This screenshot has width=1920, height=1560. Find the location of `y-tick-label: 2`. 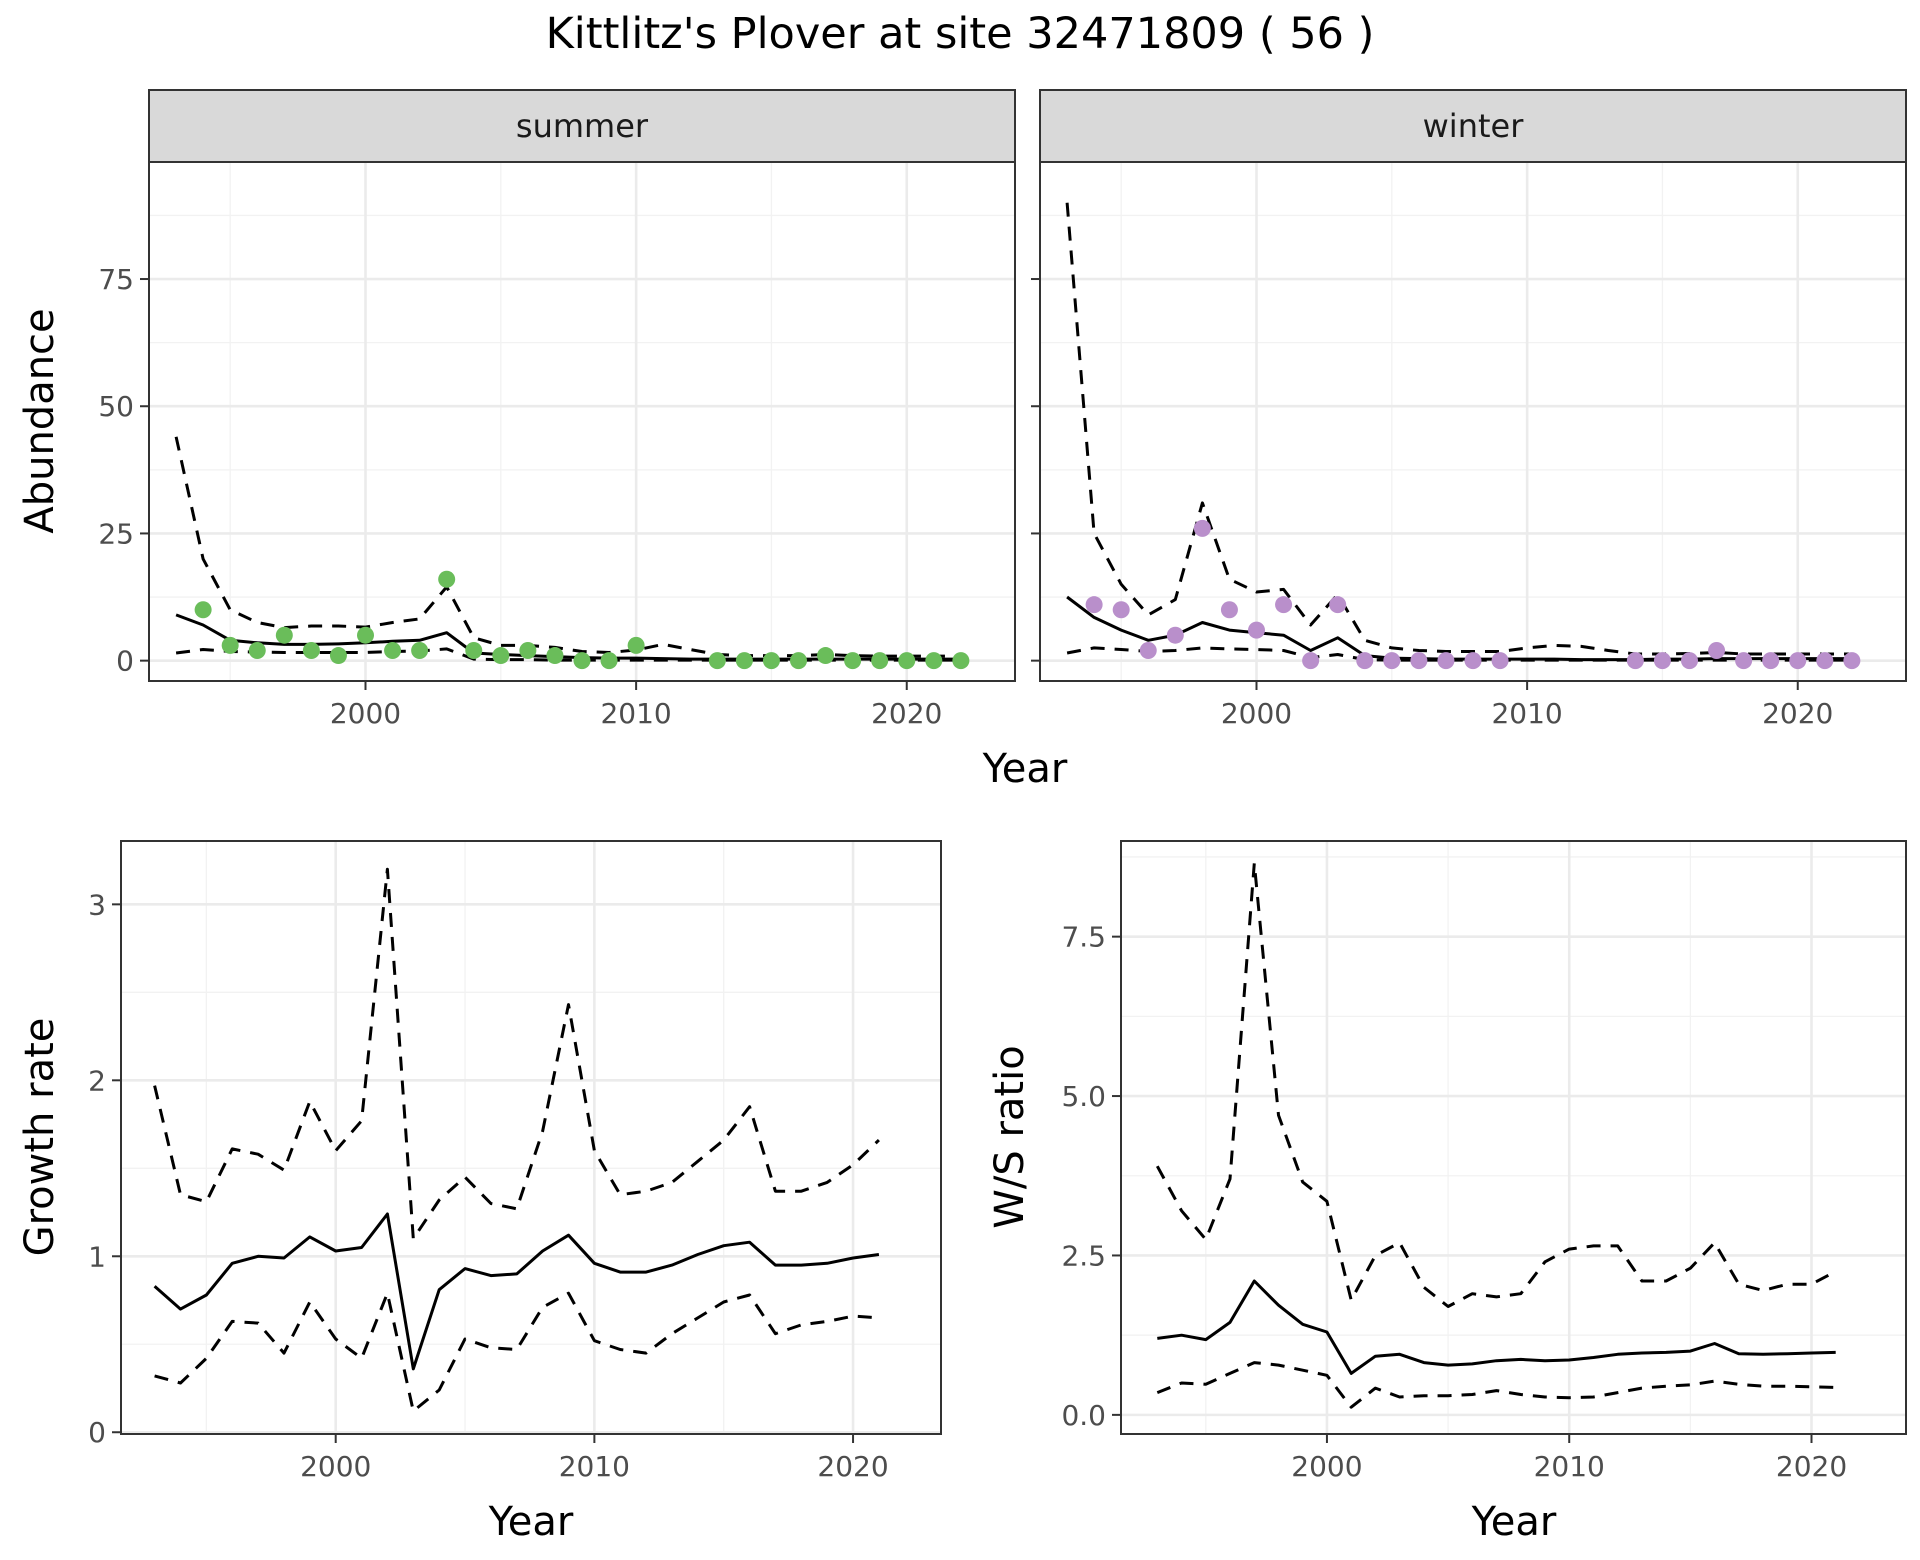

y-tick-label: 2 is located at coordinates (97, 1080).